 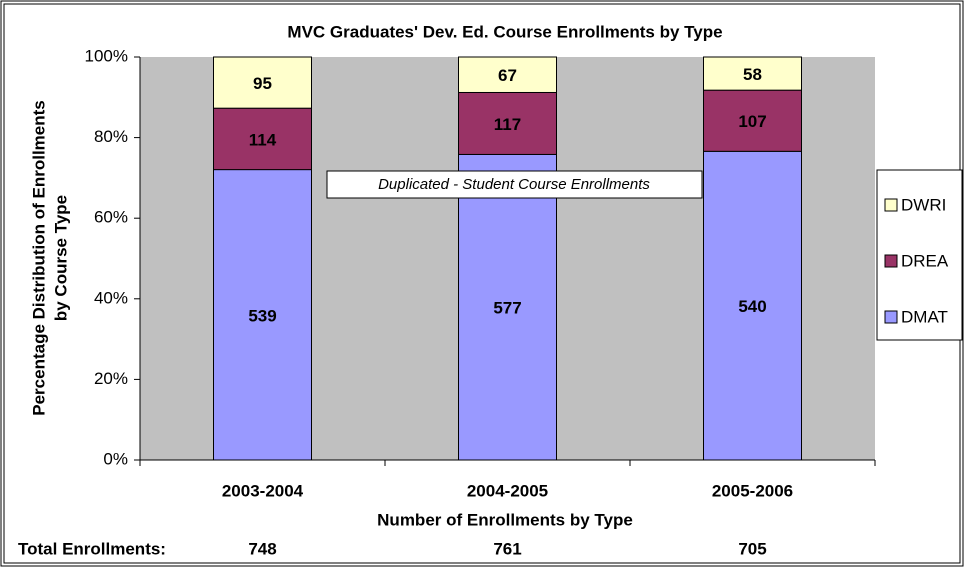 What do you see at coordinates (111, 217) in the screenshot?
I see `y-tick-label: 60%` at bounding box center [111, 217].